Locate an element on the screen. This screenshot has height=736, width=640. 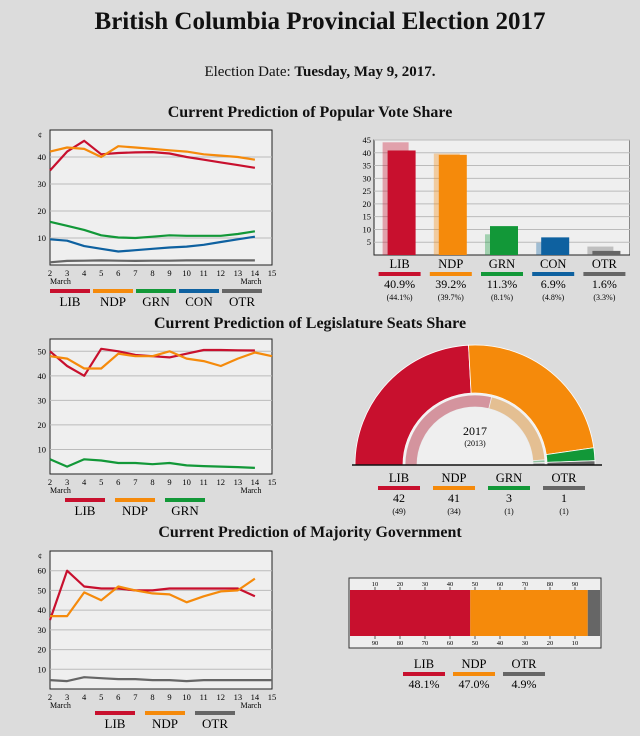
x-tick-label: 7 is located at coordinates (135, 273).